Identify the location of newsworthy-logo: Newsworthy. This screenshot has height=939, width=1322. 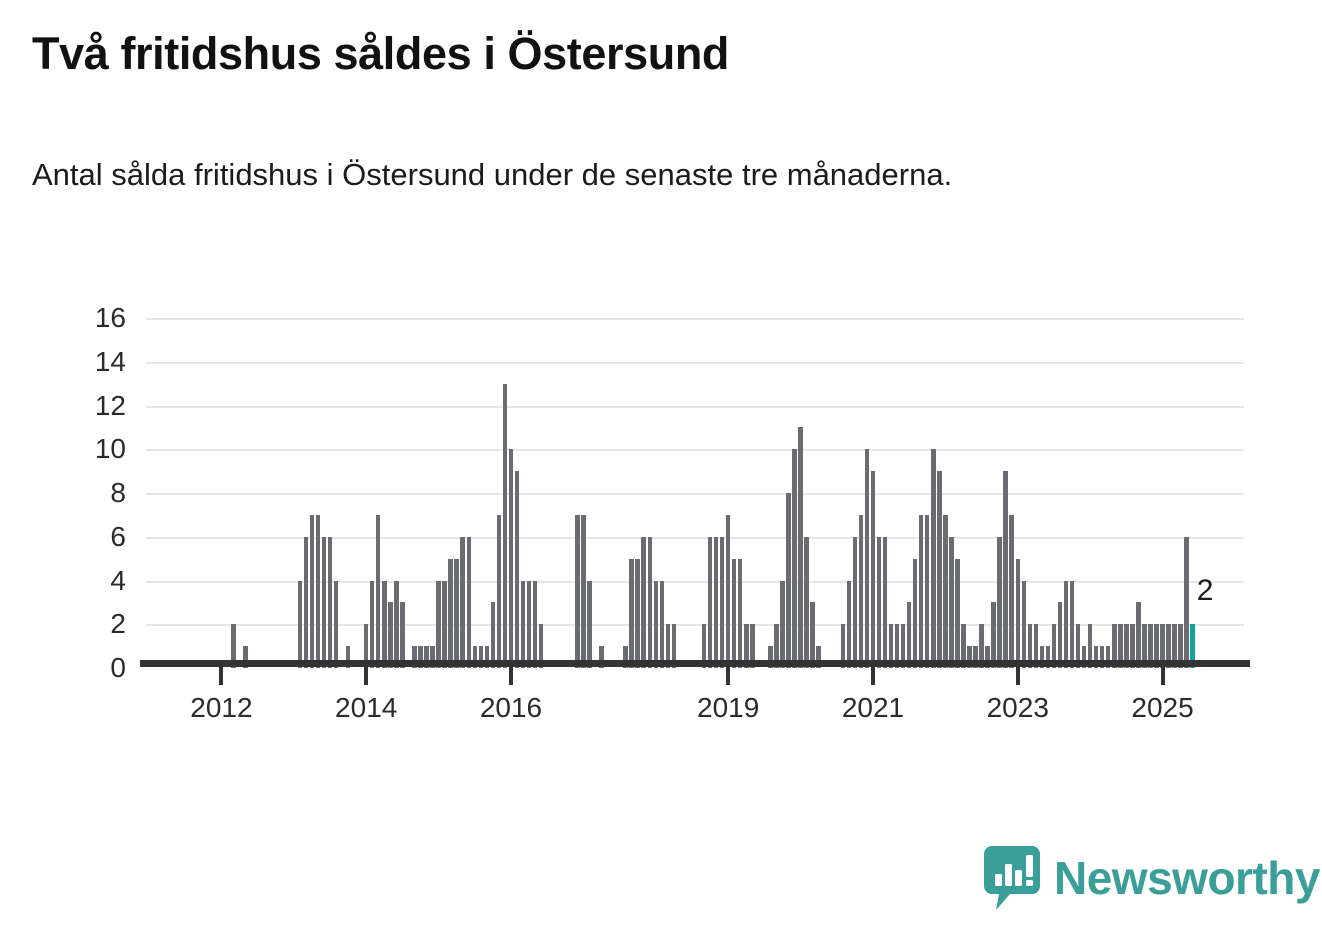
(1152, 878).